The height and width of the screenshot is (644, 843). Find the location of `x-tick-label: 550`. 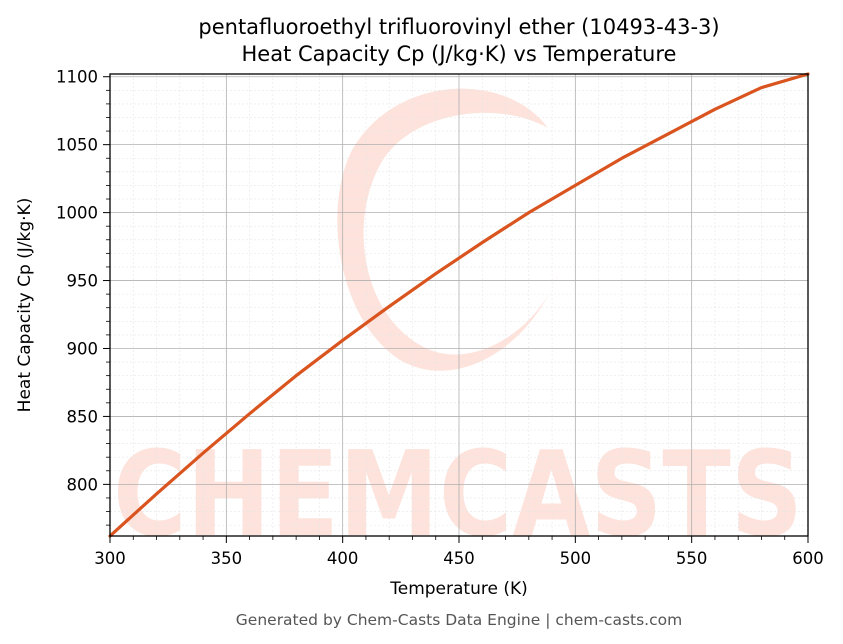

x-tick-label: 550 is located at coordinates (692, 558).